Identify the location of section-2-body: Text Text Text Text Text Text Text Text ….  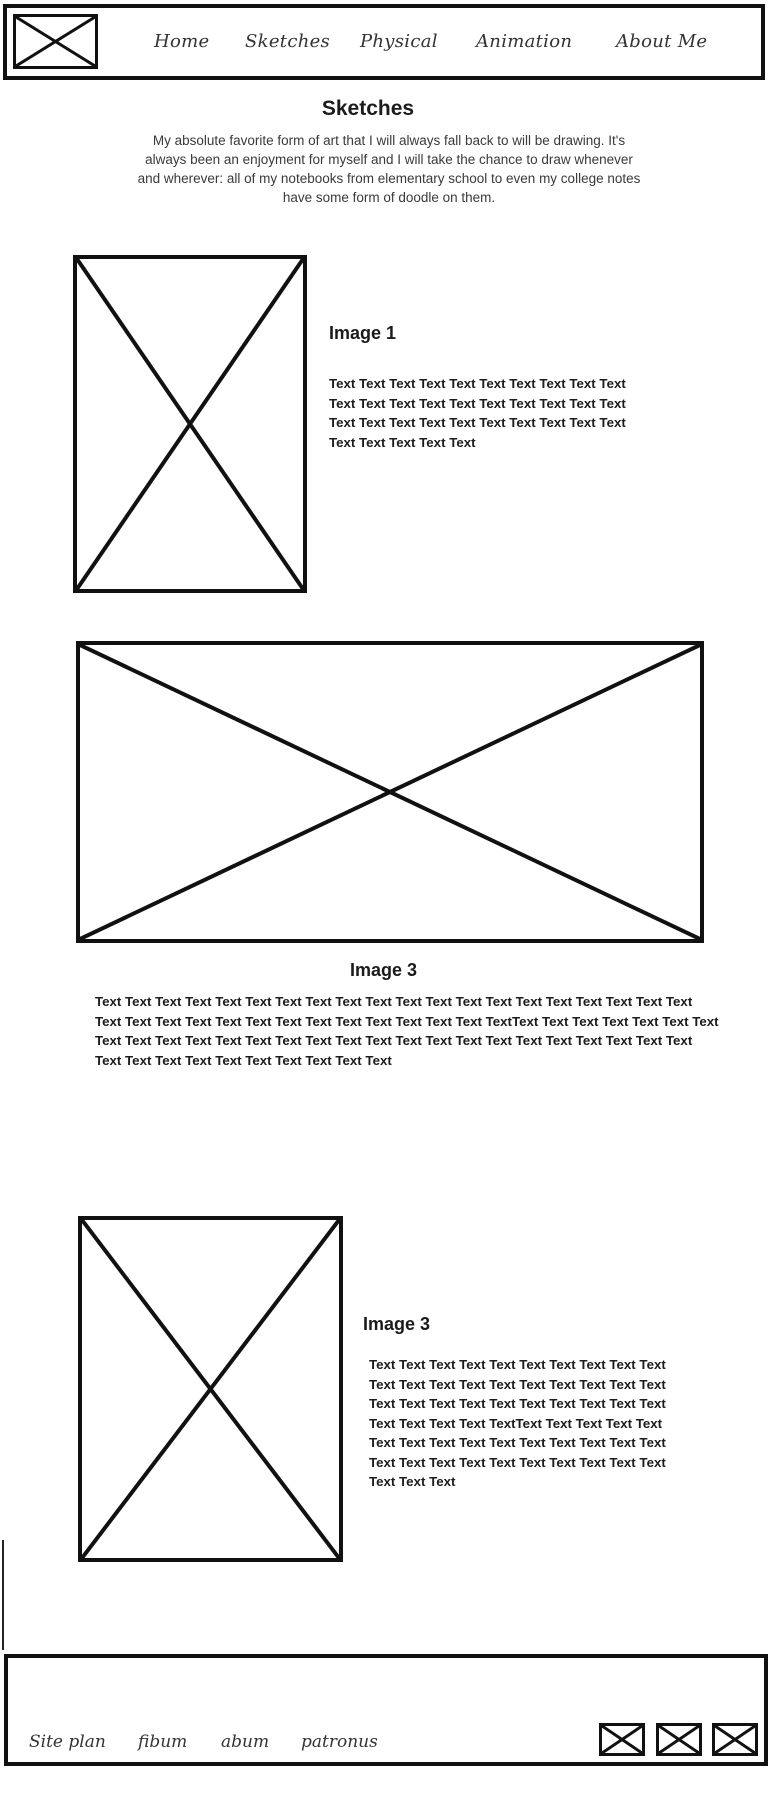
(407, 1031).